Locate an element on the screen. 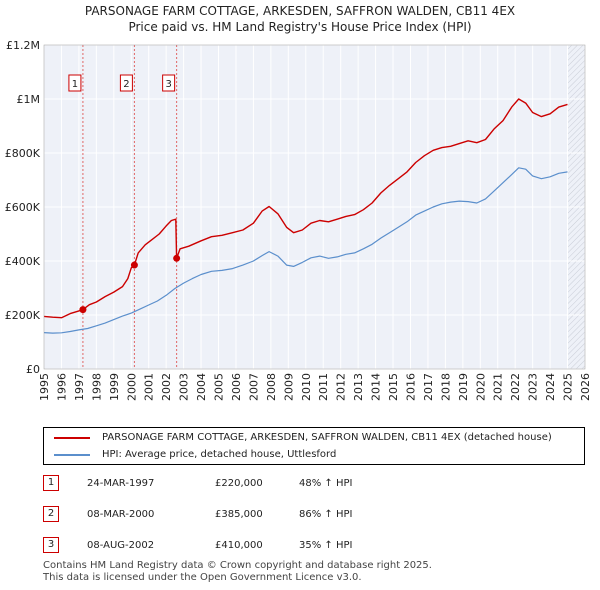 The image size is (600, 590). table-row: 2 08-MAR-2000 £385,000 86% ↑ HPI is located at coordinates (243, 515).